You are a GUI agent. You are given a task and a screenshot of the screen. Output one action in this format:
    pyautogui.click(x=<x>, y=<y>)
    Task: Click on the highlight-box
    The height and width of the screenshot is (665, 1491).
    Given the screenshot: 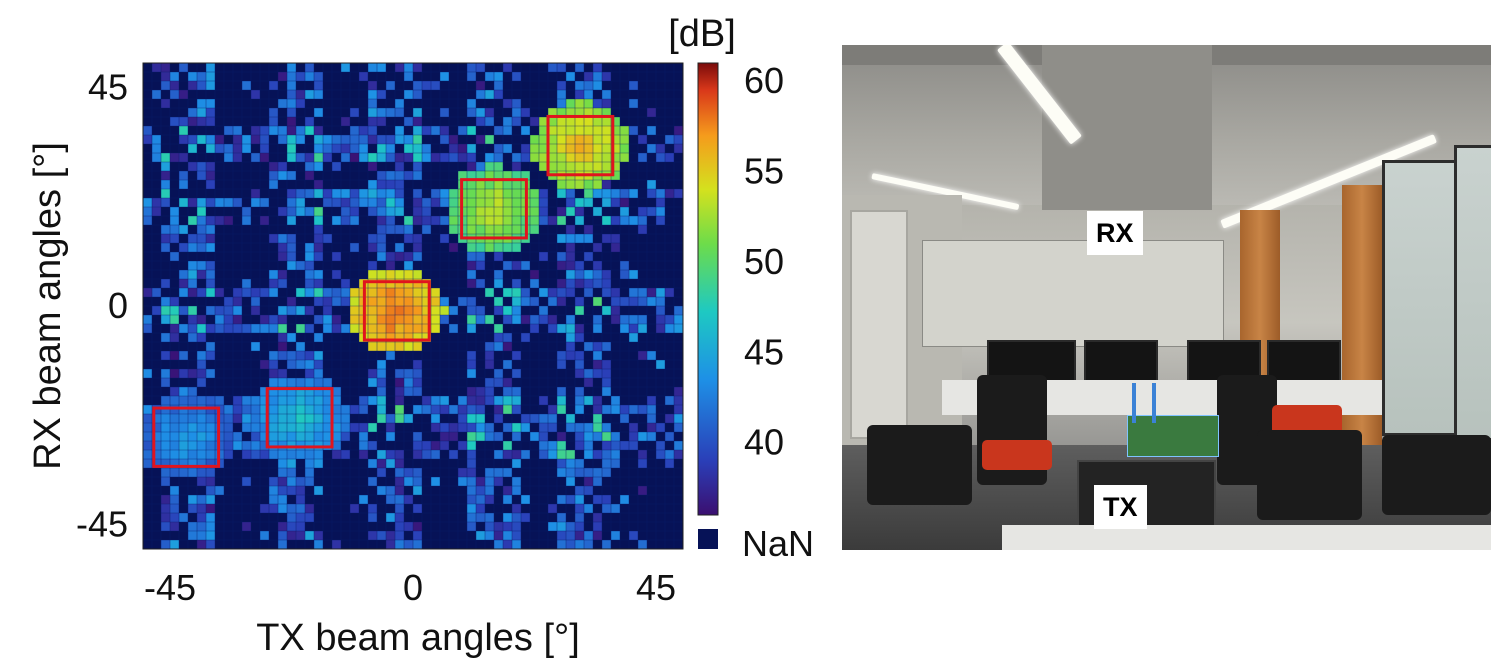 What is the action you would take?
    pyautogui.click(x=396, y=311)
    